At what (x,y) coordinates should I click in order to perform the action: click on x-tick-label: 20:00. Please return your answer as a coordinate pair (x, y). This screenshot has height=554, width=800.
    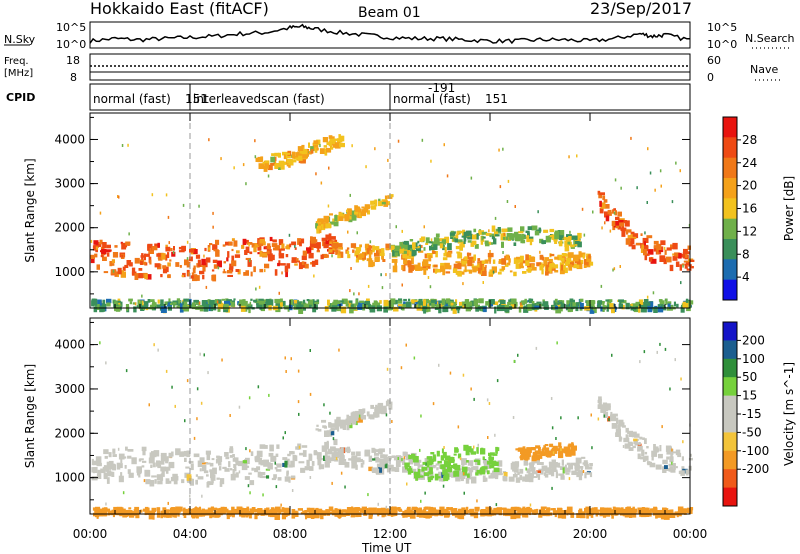
    Looking at the image, I should click on (590, 534).